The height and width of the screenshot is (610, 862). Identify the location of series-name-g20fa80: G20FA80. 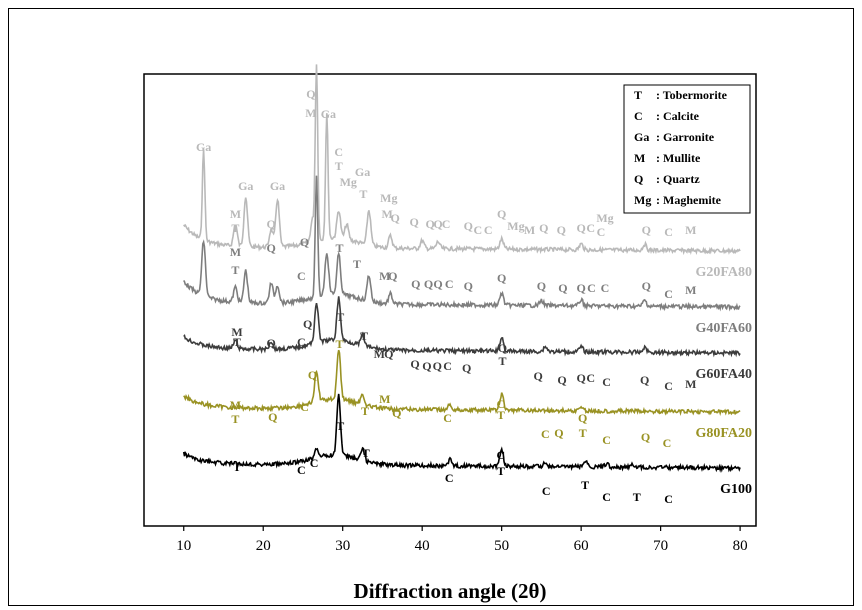
(723, 272).